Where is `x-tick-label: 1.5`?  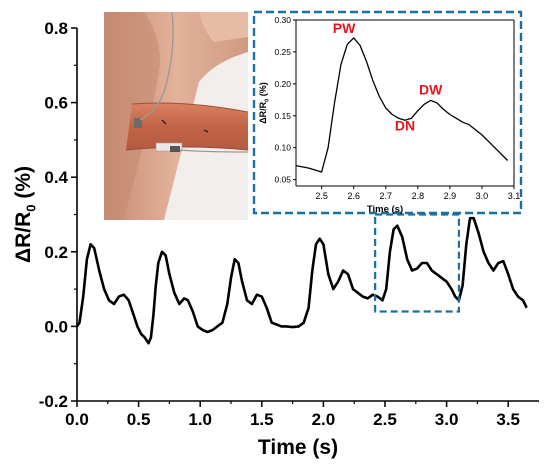 x-tick-label: 1.5 is located at coordinates (262, 419).